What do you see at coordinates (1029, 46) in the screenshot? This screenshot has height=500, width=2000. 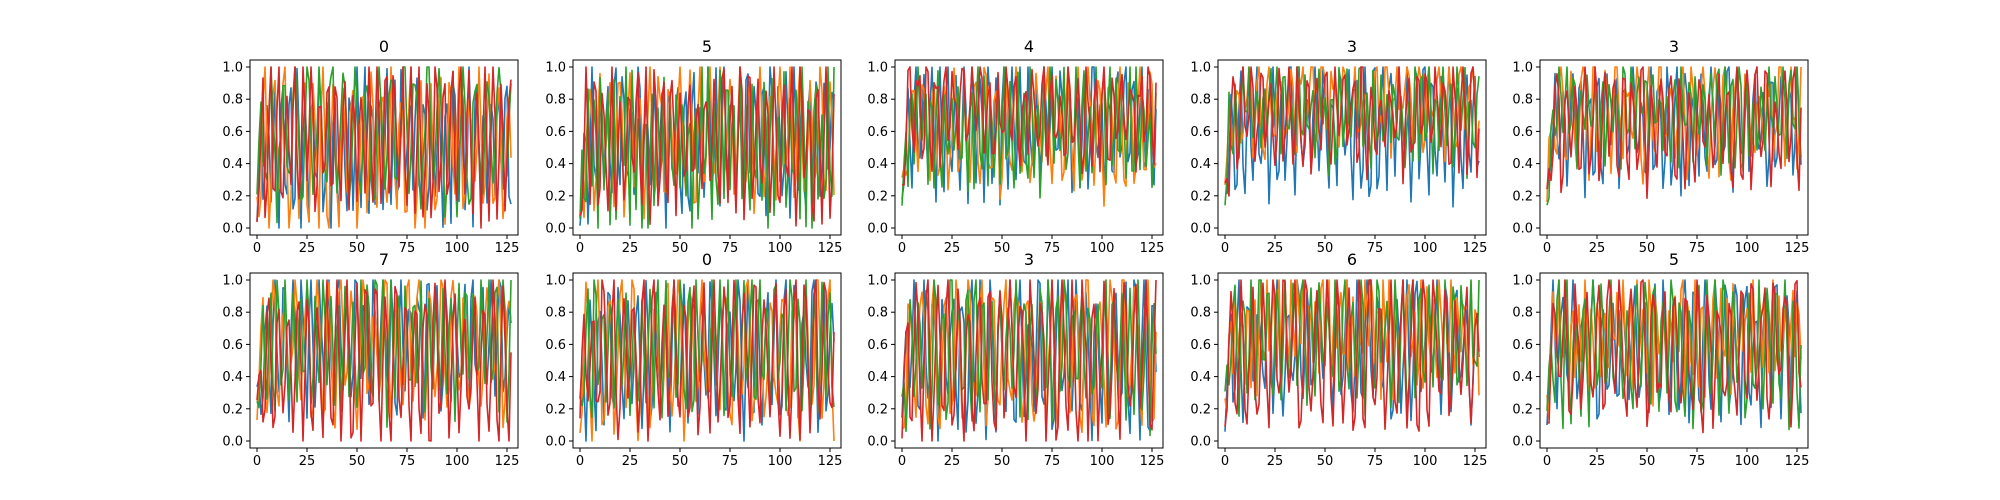 I see `subplot-title: 4` at bounding box center [1029, 46].